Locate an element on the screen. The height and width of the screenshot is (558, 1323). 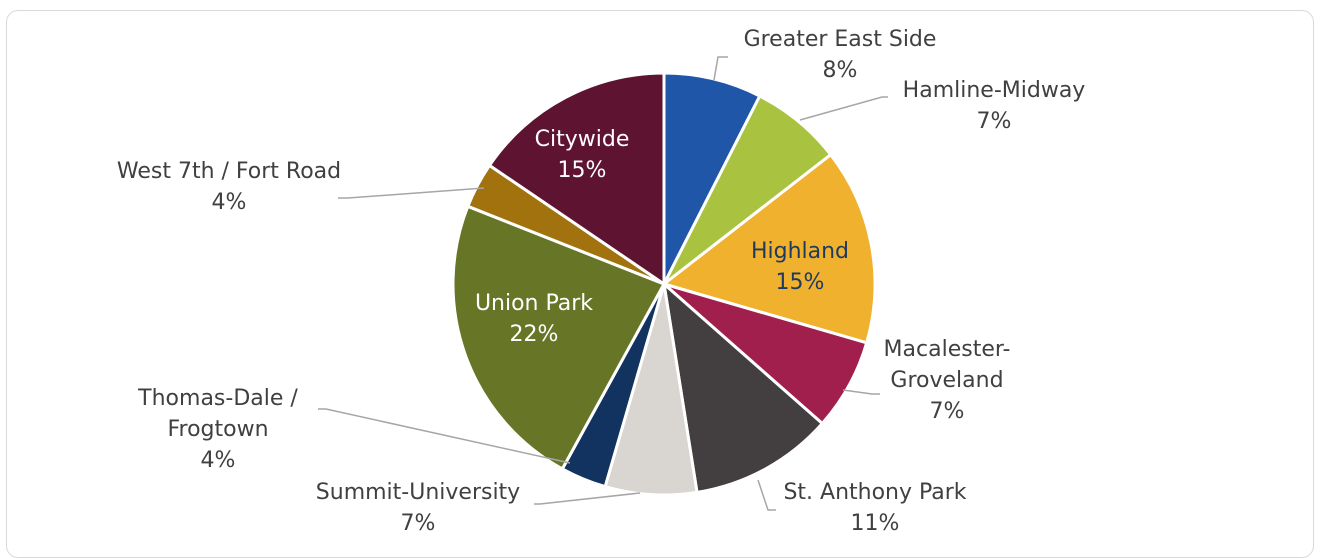
data-label-highland: Highland 15% is located at coordinates (800, 267).